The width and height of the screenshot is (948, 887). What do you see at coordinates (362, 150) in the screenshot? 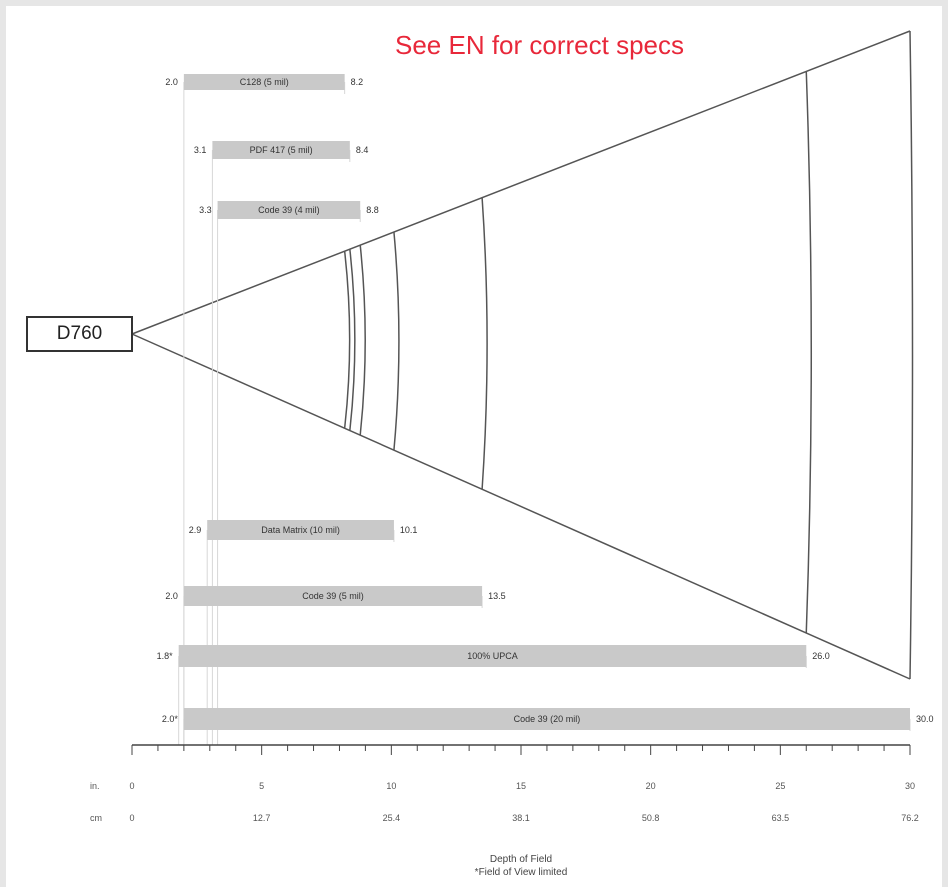
I see `bar-max-label: 8.4` at bounding box center [362, 150].